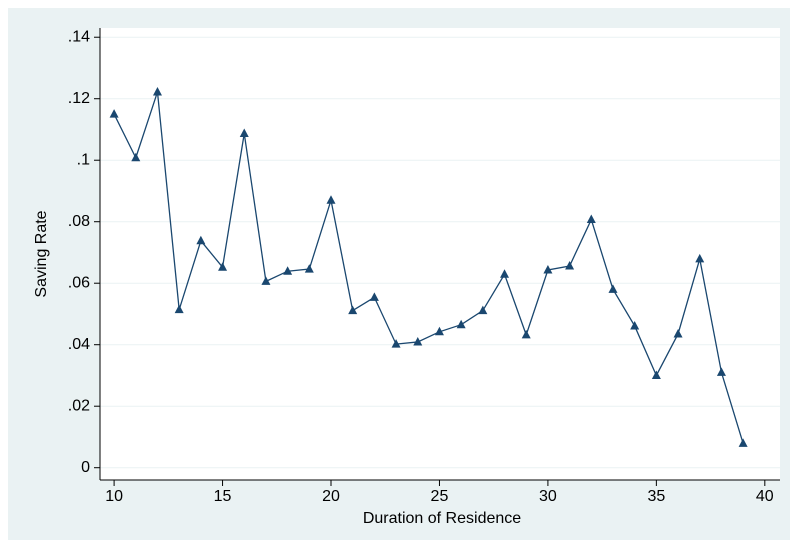  Describe the element at coordinates (331, 496) in the screenshot. I see `x-tick-label: 20` at that location.